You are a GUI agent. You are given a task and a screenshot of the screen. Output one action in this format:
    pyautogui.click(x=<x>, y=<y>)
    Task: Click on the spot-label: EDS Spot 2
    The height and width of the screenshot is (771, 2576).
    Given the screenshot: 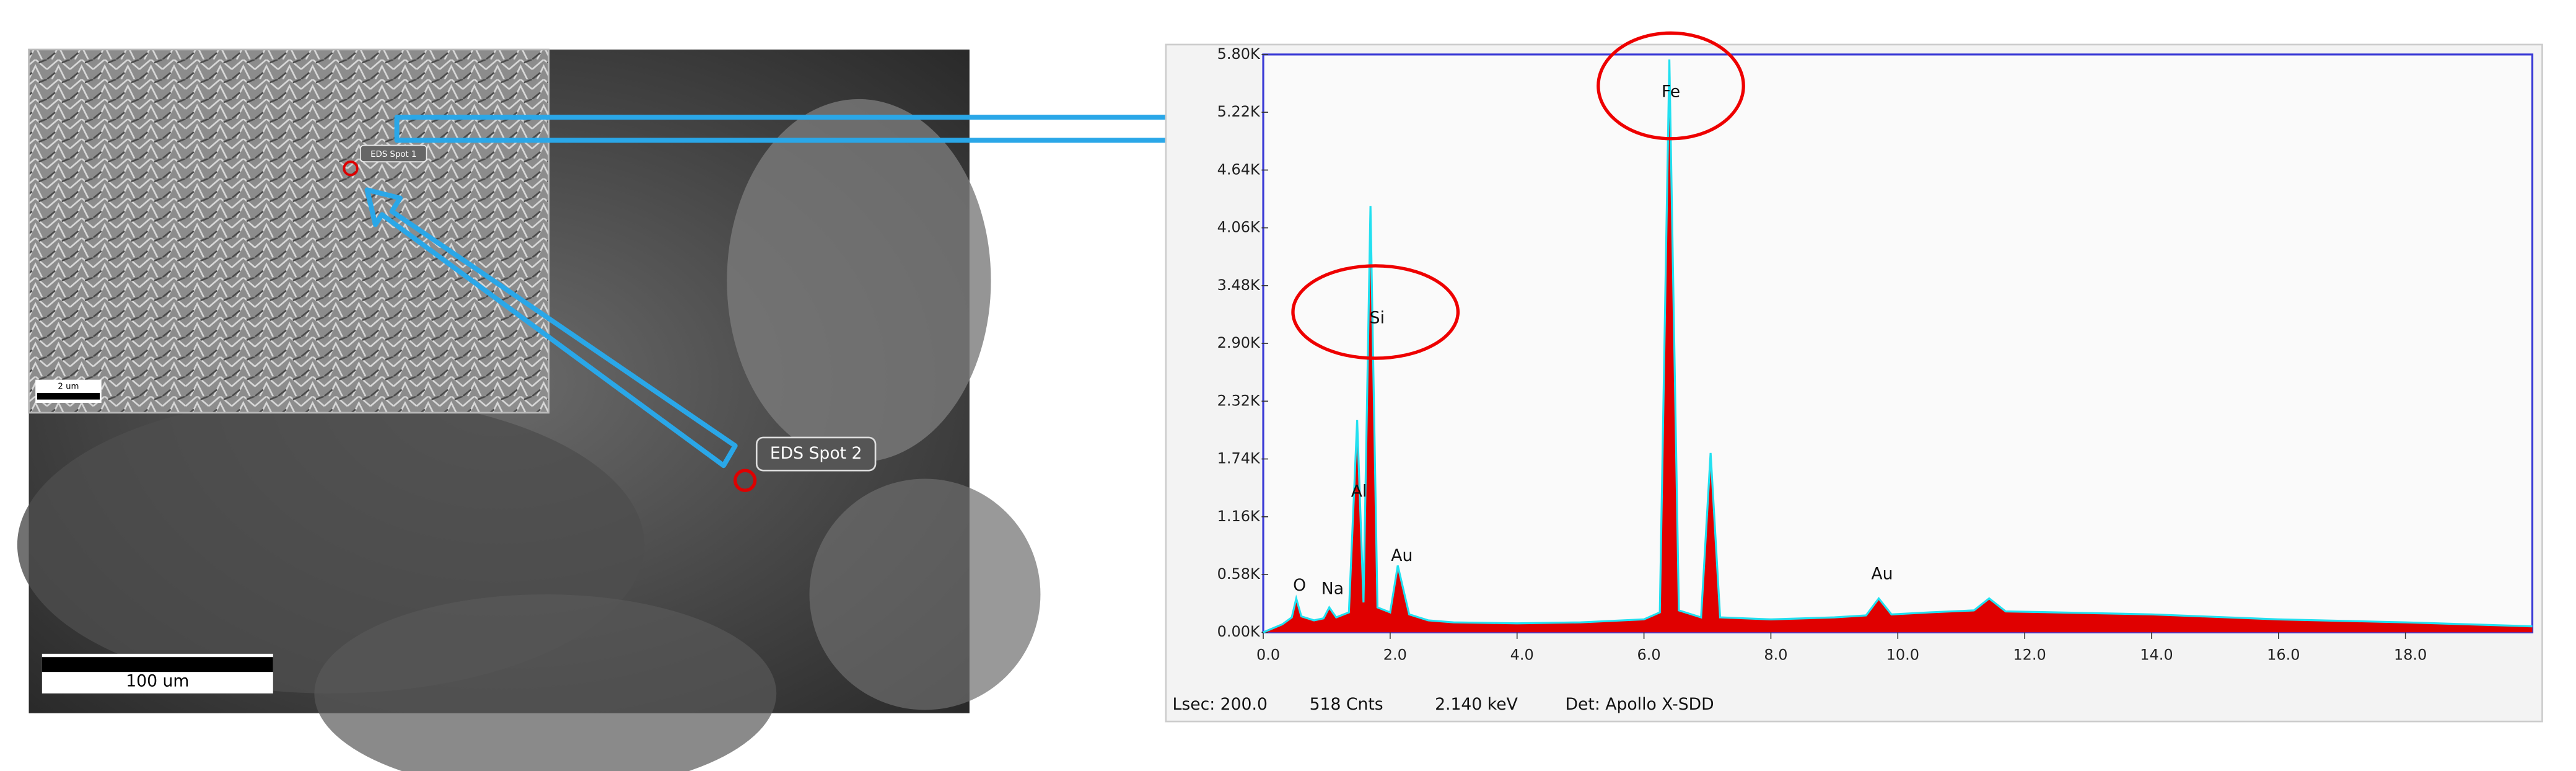 What is the action you would take?
    pyautogui.click(x=816, y=453)
    